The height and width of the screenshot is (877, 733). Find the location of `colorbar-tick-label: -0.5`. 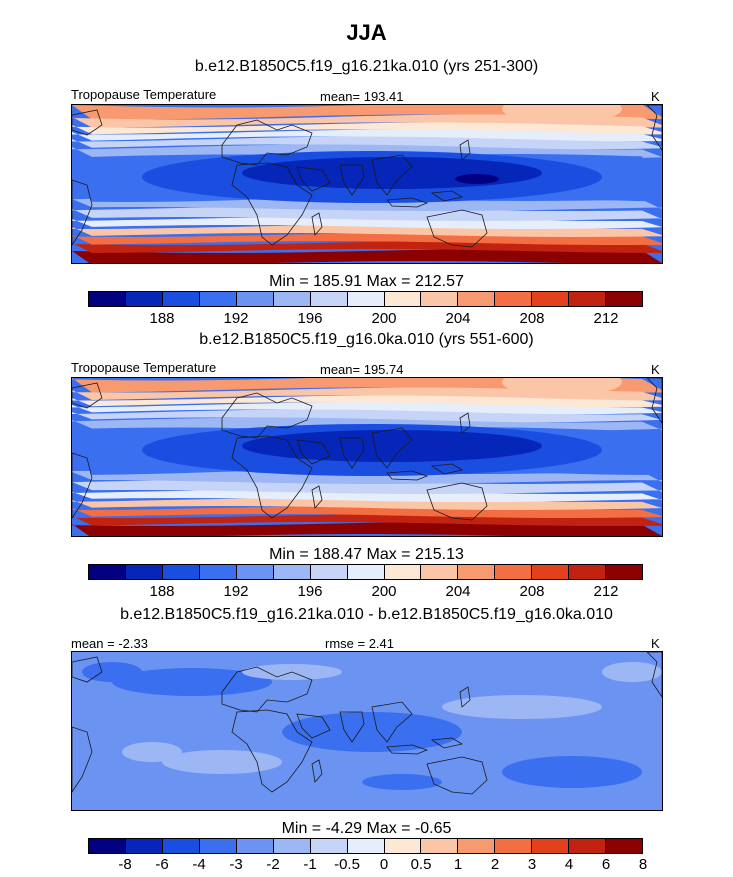

colorbar-tick-label: -0.5 is located at coordinates (347, 864).